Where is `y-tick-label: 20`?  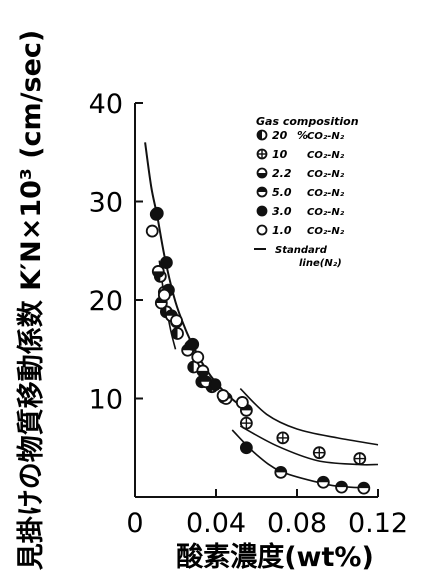
y-tick-label: 20 is located at coordinates (106, 301).